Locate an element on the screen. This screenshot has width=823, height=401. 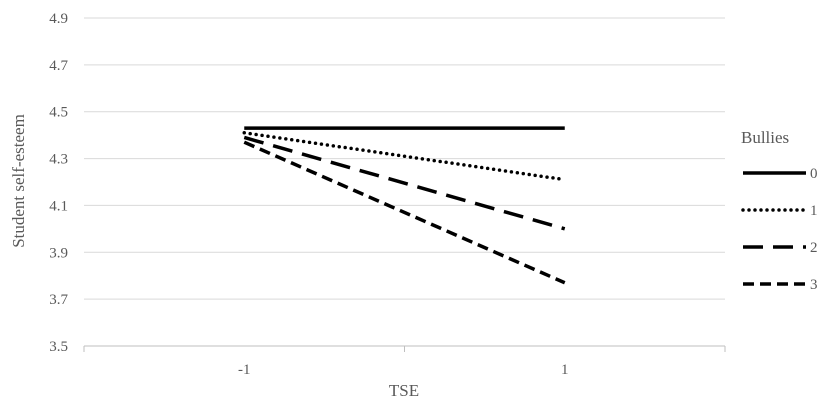
y-axis-title: Student self-esteem is located at coordinates (18, 181).